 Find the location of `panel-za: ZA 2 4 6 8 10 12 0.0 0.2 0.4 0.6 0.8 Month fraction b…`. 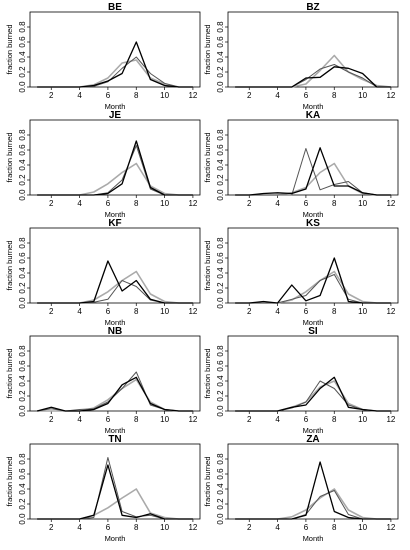

panel-za: ZA 2 4 6 8 10 12 0.0 0.2 0.4 0.6 0.8 Month fraction b… is located at coordinates (301, 488).